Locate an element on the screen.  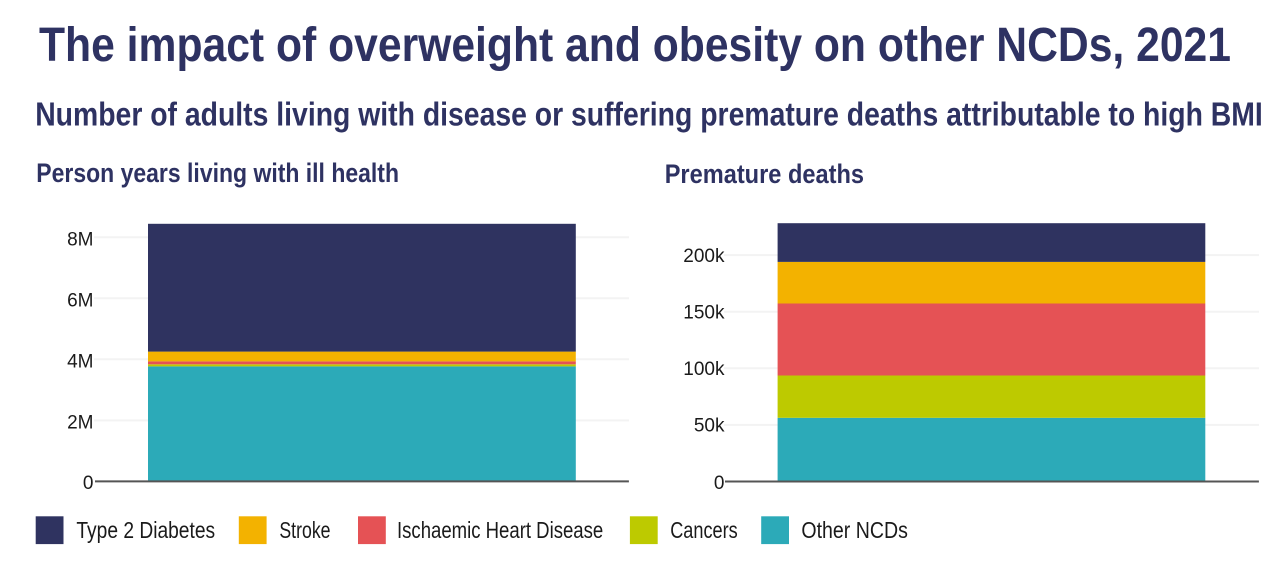
svg-text: 200k is located at coordinates (704, 256).